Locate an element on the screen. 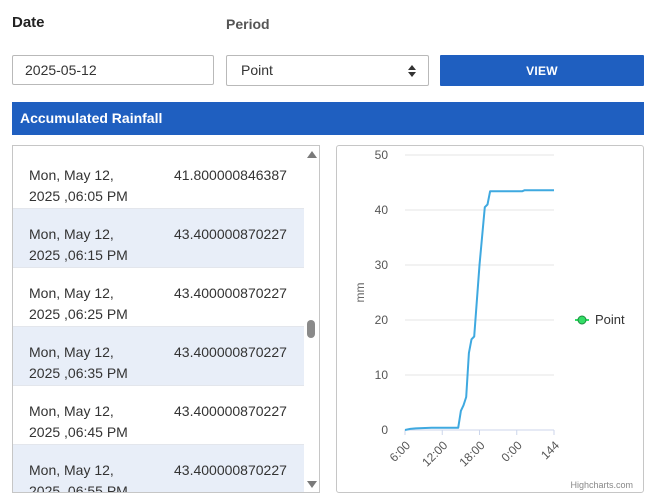 This screenshot has height=502, width=657. period-select-value: Point is located at coordinates (257, 70).